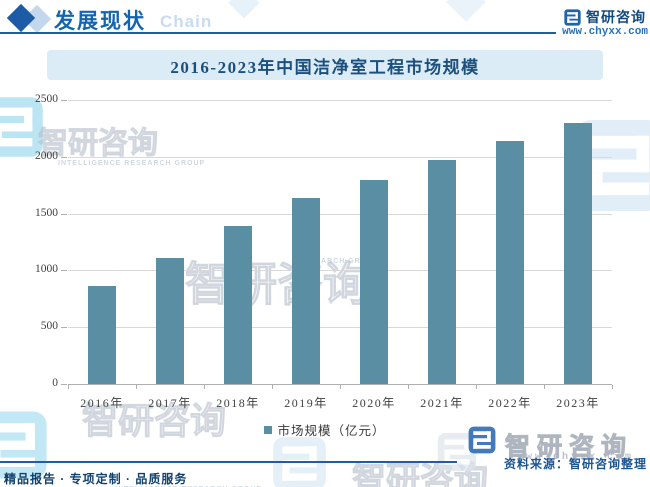 This screenshot has height=487, width=650. Describe the element at coordinates (46, 99) in the screenshot. I see `y-tick-label: 2500` at that location.